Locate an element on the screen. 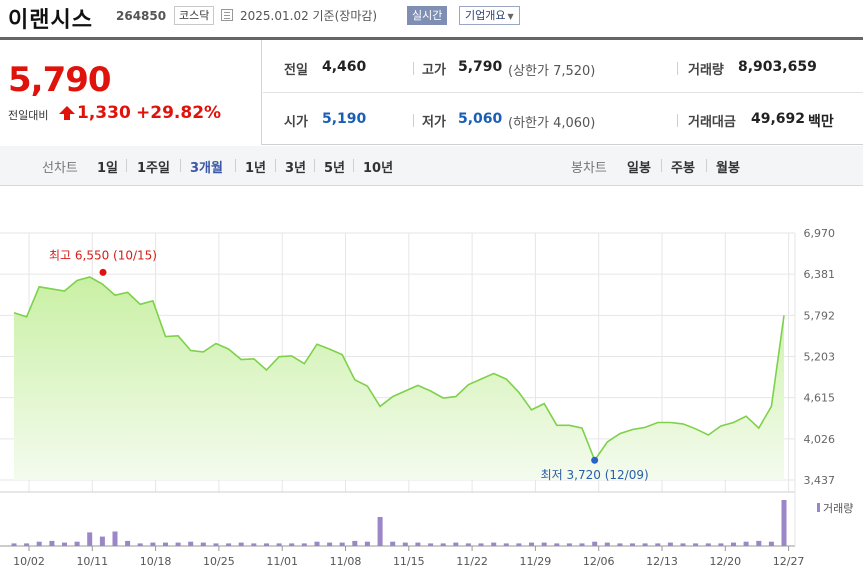  compare-label: 전일대비 is located at coordinates (28, 115).